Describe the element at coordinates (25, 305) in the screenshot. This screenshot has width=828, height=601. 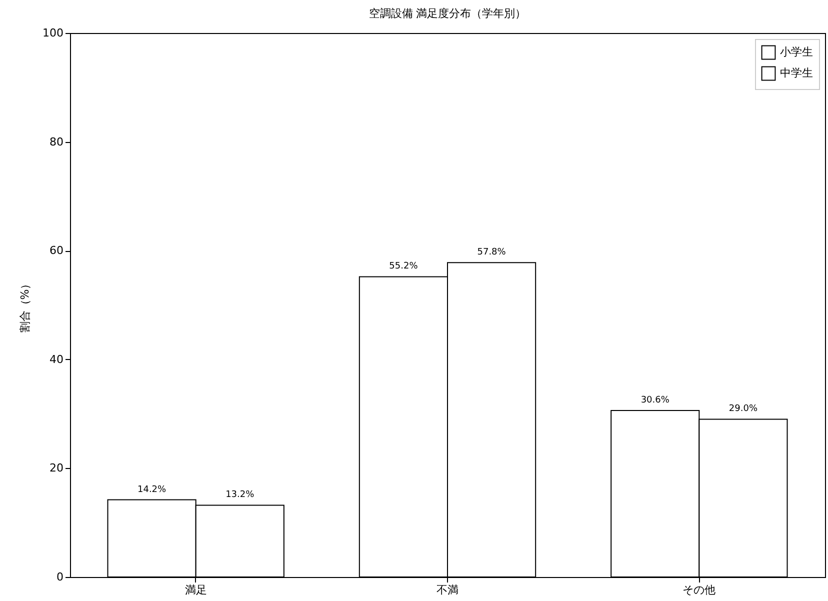
I see `y-axis-title: 割合（%）` at that location.